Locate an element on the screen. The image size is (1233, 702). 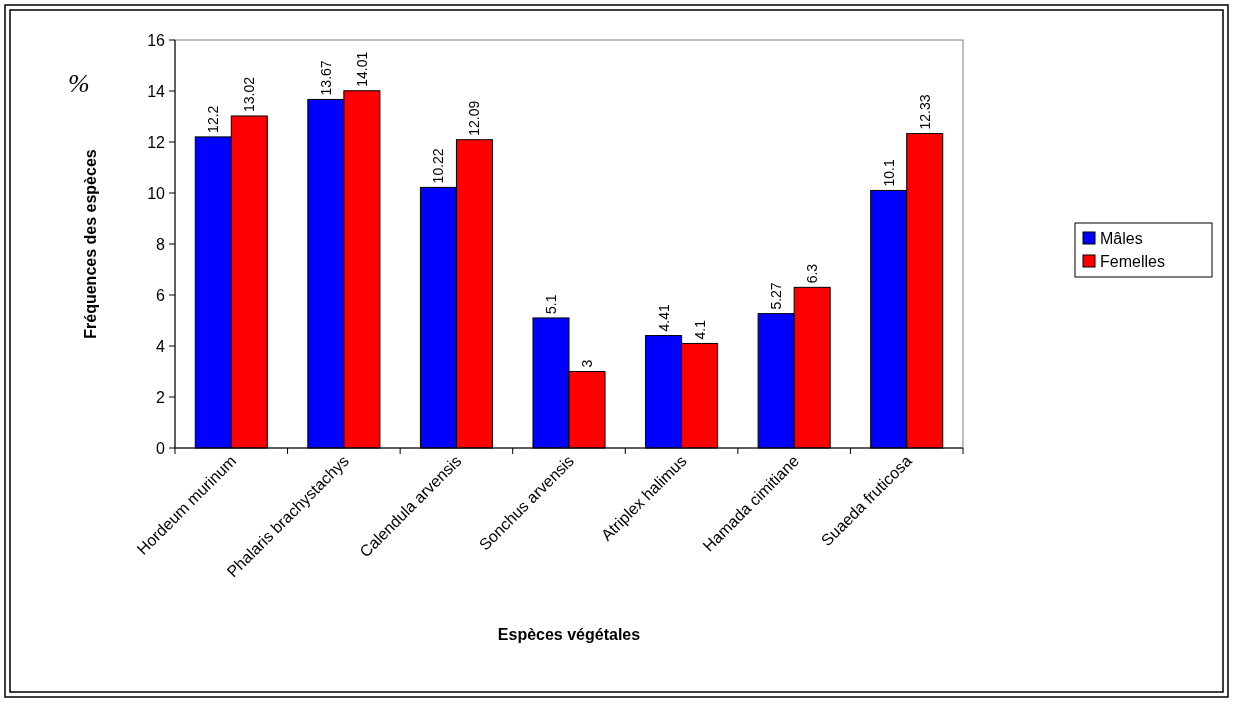
data-label: 13.67 is located at coordinates (325, 78).